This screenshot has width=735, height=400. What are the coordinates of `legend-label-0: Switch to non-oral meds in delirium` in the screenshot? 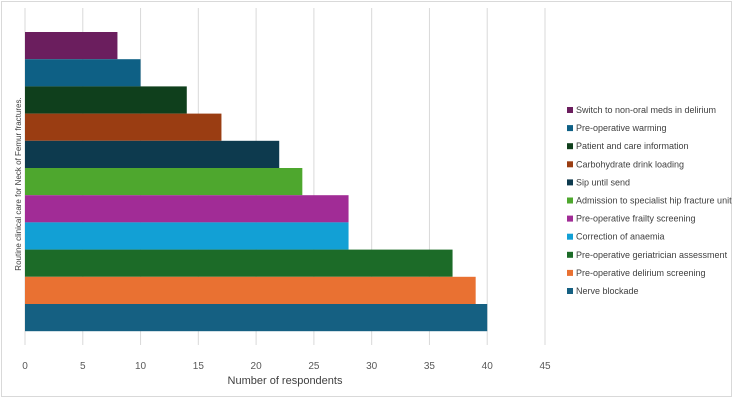 It's located at (646, 110).